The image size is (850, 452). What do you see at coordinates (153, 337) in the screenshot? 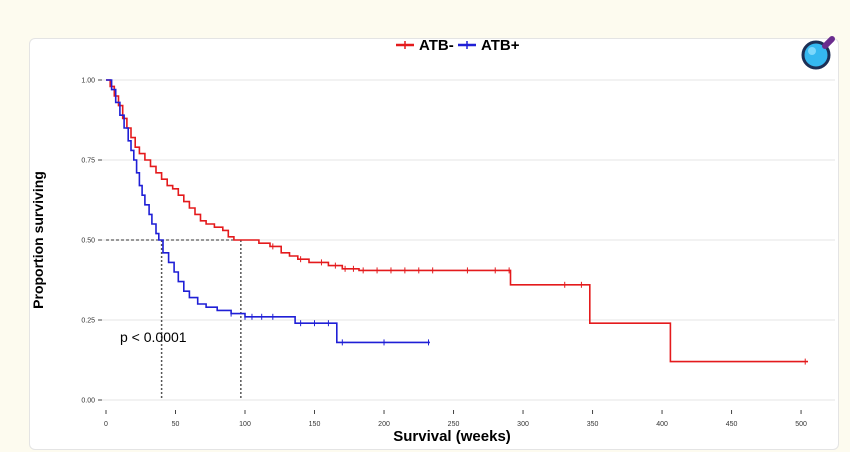
I see `p-value-annotation: p < 0.0001` at bounding box center [153, 337].